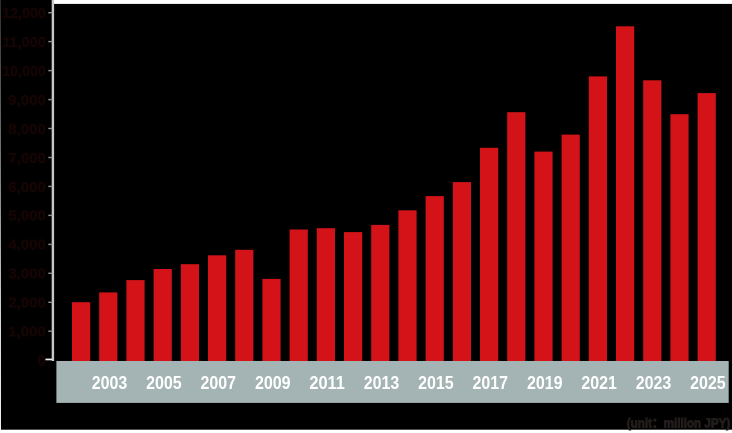 The height and width of the screenshot is (433, 732). I want to click on svg-text: 2023, so click(654, 382).